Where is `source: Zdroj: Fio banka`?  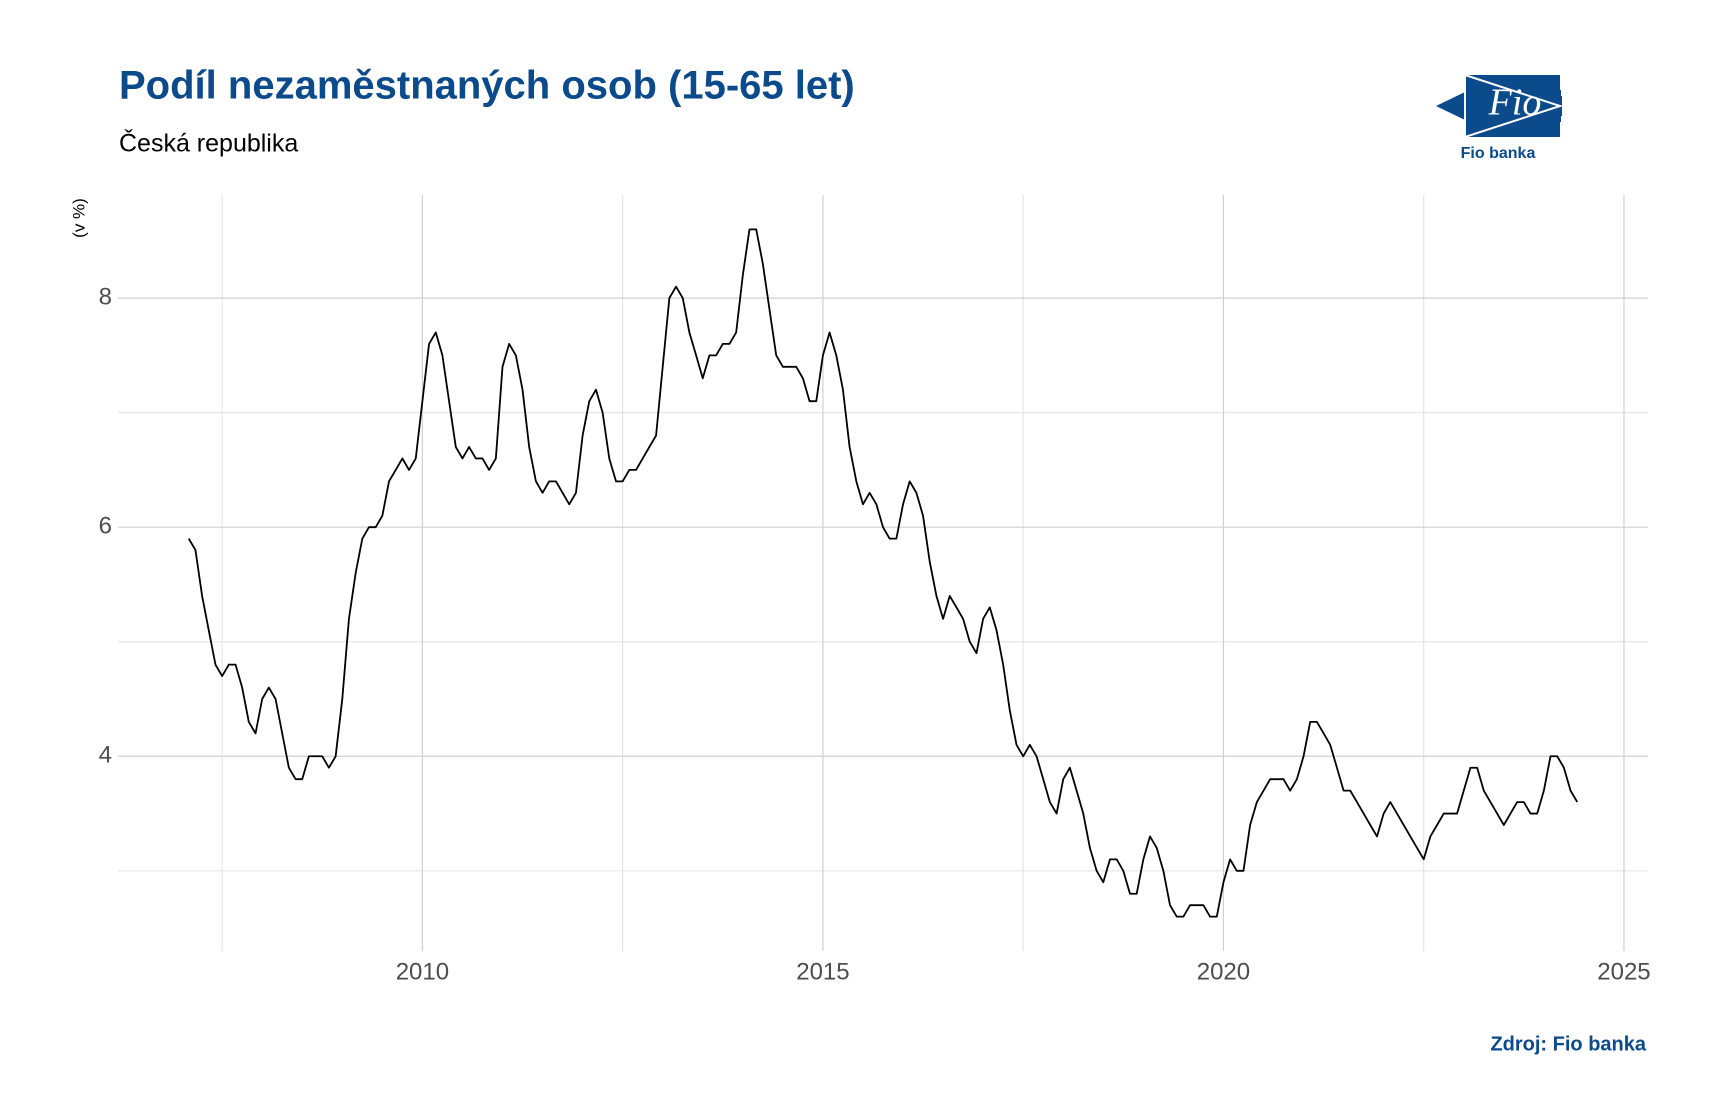
source: Zdroj: Fio banka is located at coordinates (1568, 1044).